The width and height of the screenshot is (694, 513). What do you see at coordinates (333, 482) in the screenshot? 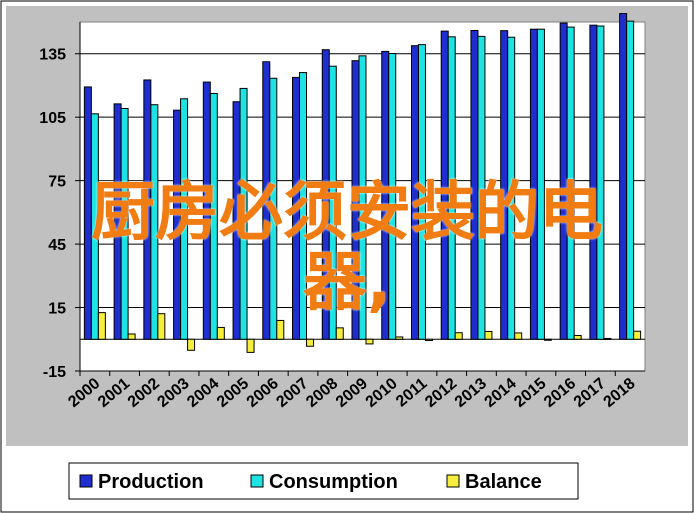
I see `legend-label-consumption: Consumption` at bounding box center [333, 482].